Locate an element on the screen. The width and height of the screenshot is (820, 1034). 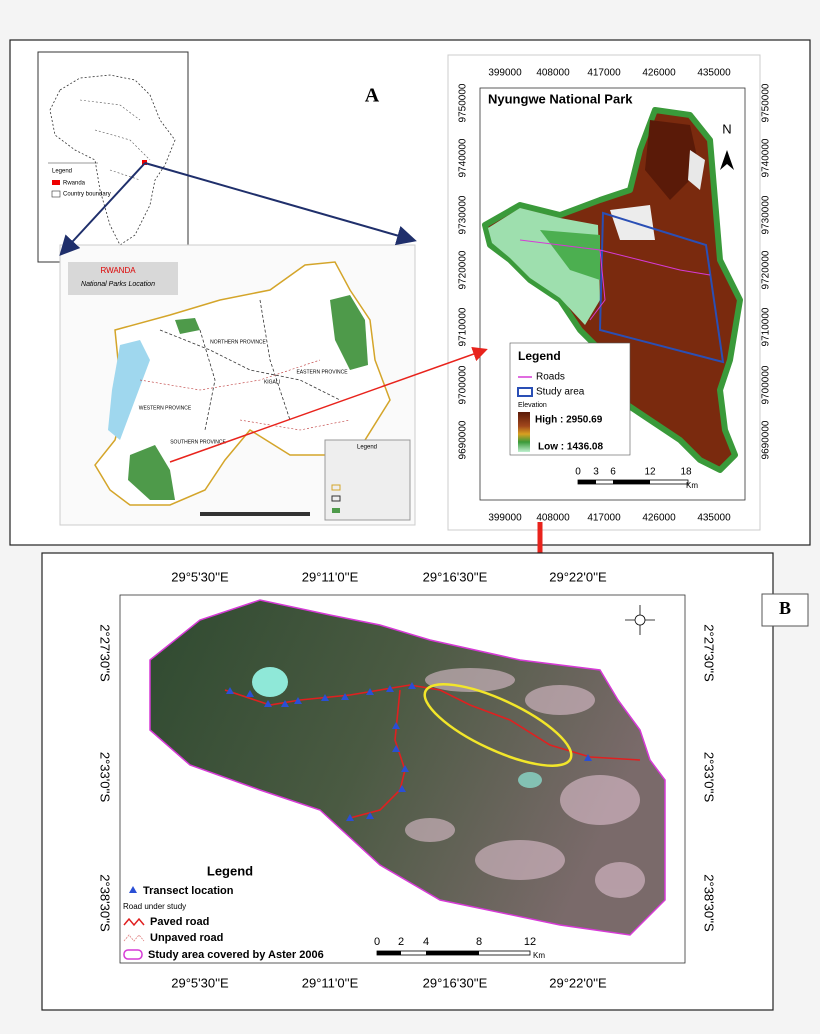
region-label: NORTHERN PROVINCE is located at coordinates (238, 342).